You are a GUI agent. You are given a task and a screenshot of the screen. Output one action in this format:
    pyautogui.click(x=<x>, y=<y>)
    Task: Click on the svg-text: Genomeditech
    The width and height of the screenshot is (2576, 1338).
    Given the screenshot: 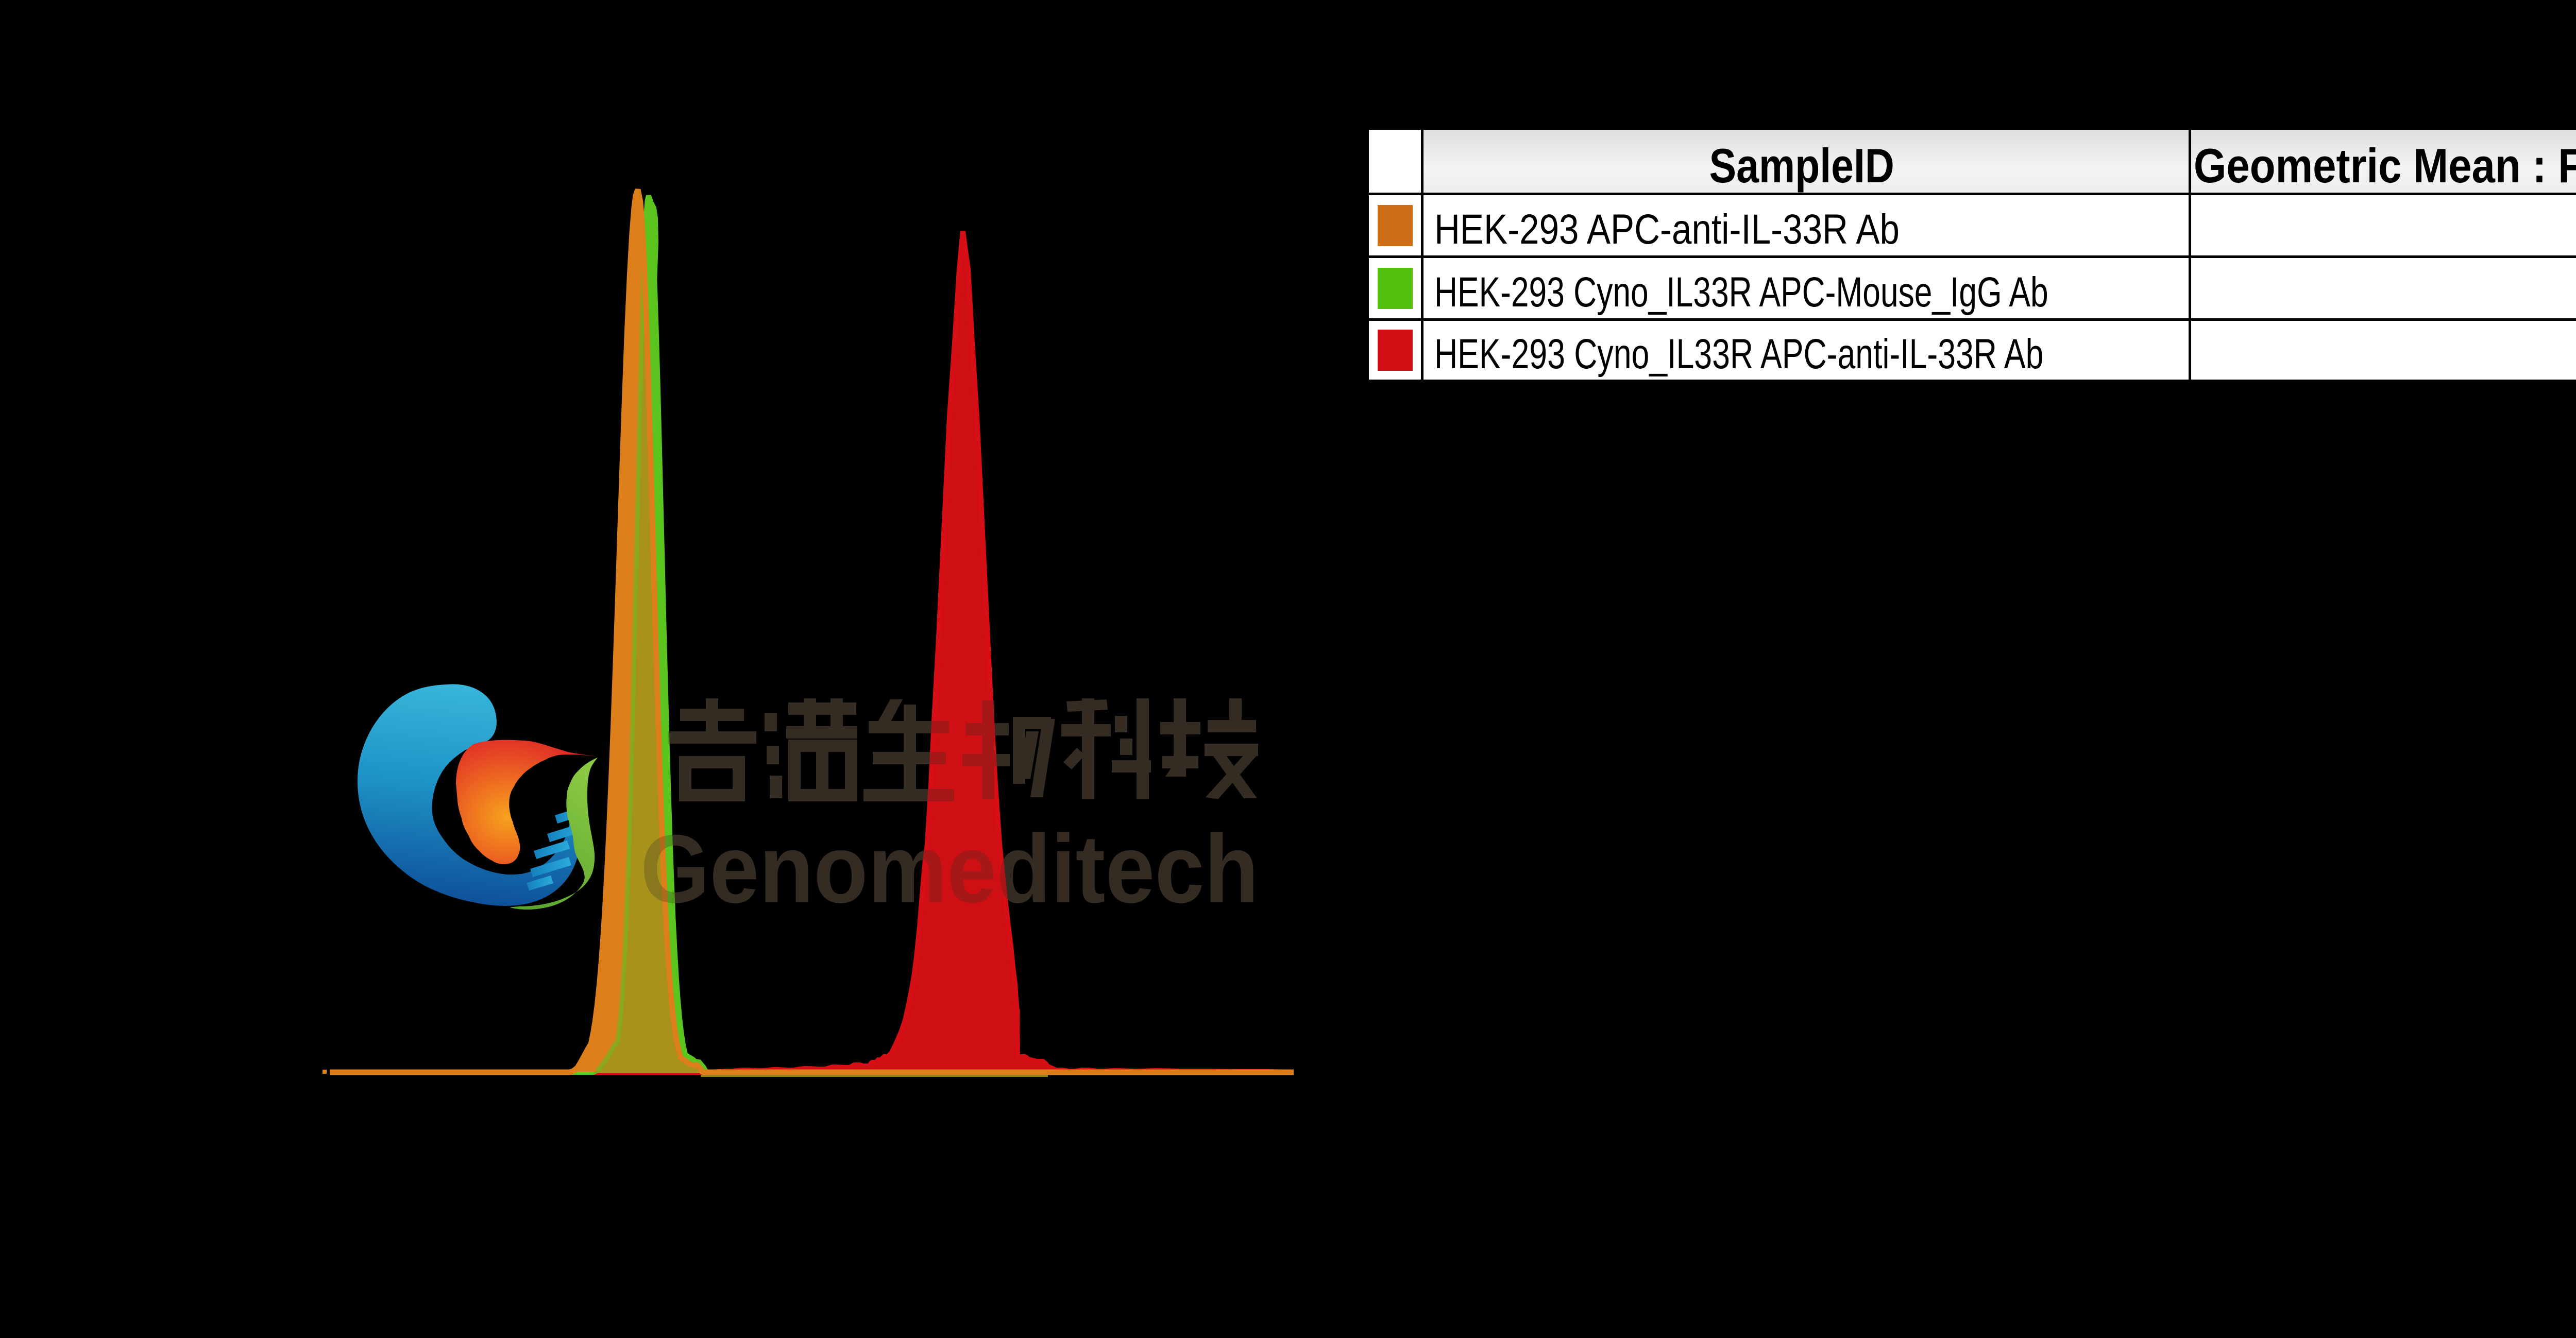 What is the action you would take?
    pyautogui.click(x=949, y=869)
    